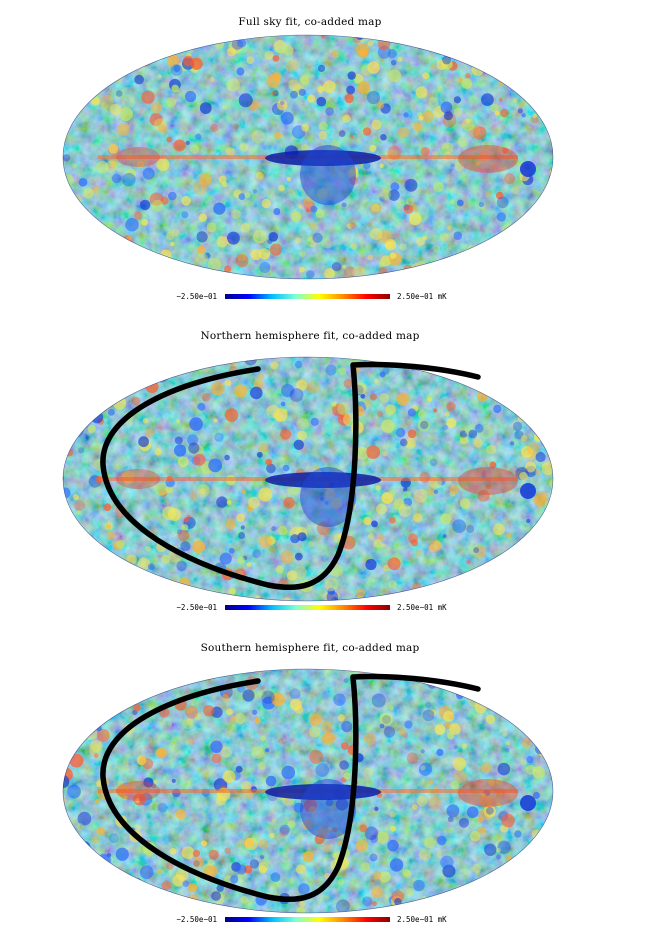 This screenshot has width=664, height=938. What do you see at coordinates (310, 336) in the screenshot?
I see `panel-title: Northern hemisphere fit, co-added map` at bounding box center [310, 336].